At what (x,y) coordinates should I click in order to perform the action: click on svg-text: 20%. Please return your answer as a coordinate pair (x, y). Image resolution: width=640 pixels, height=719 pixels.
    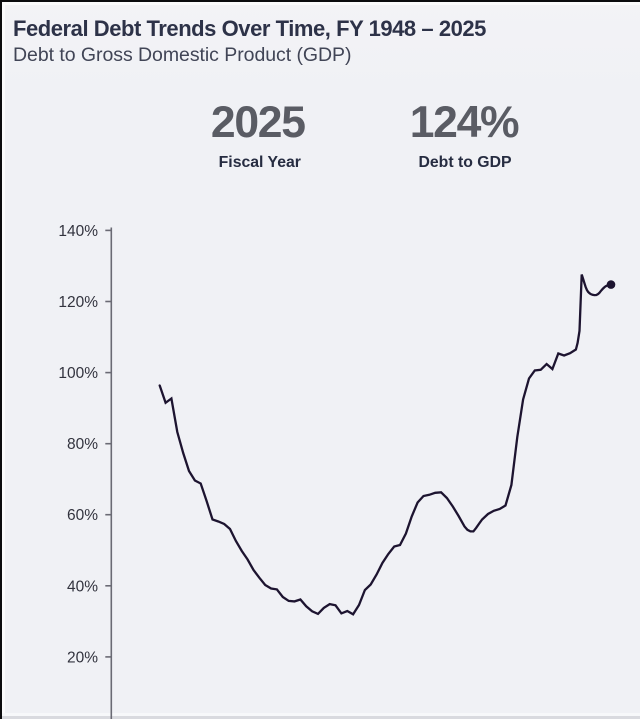
    Looking at the image, I should click on (82, 657).